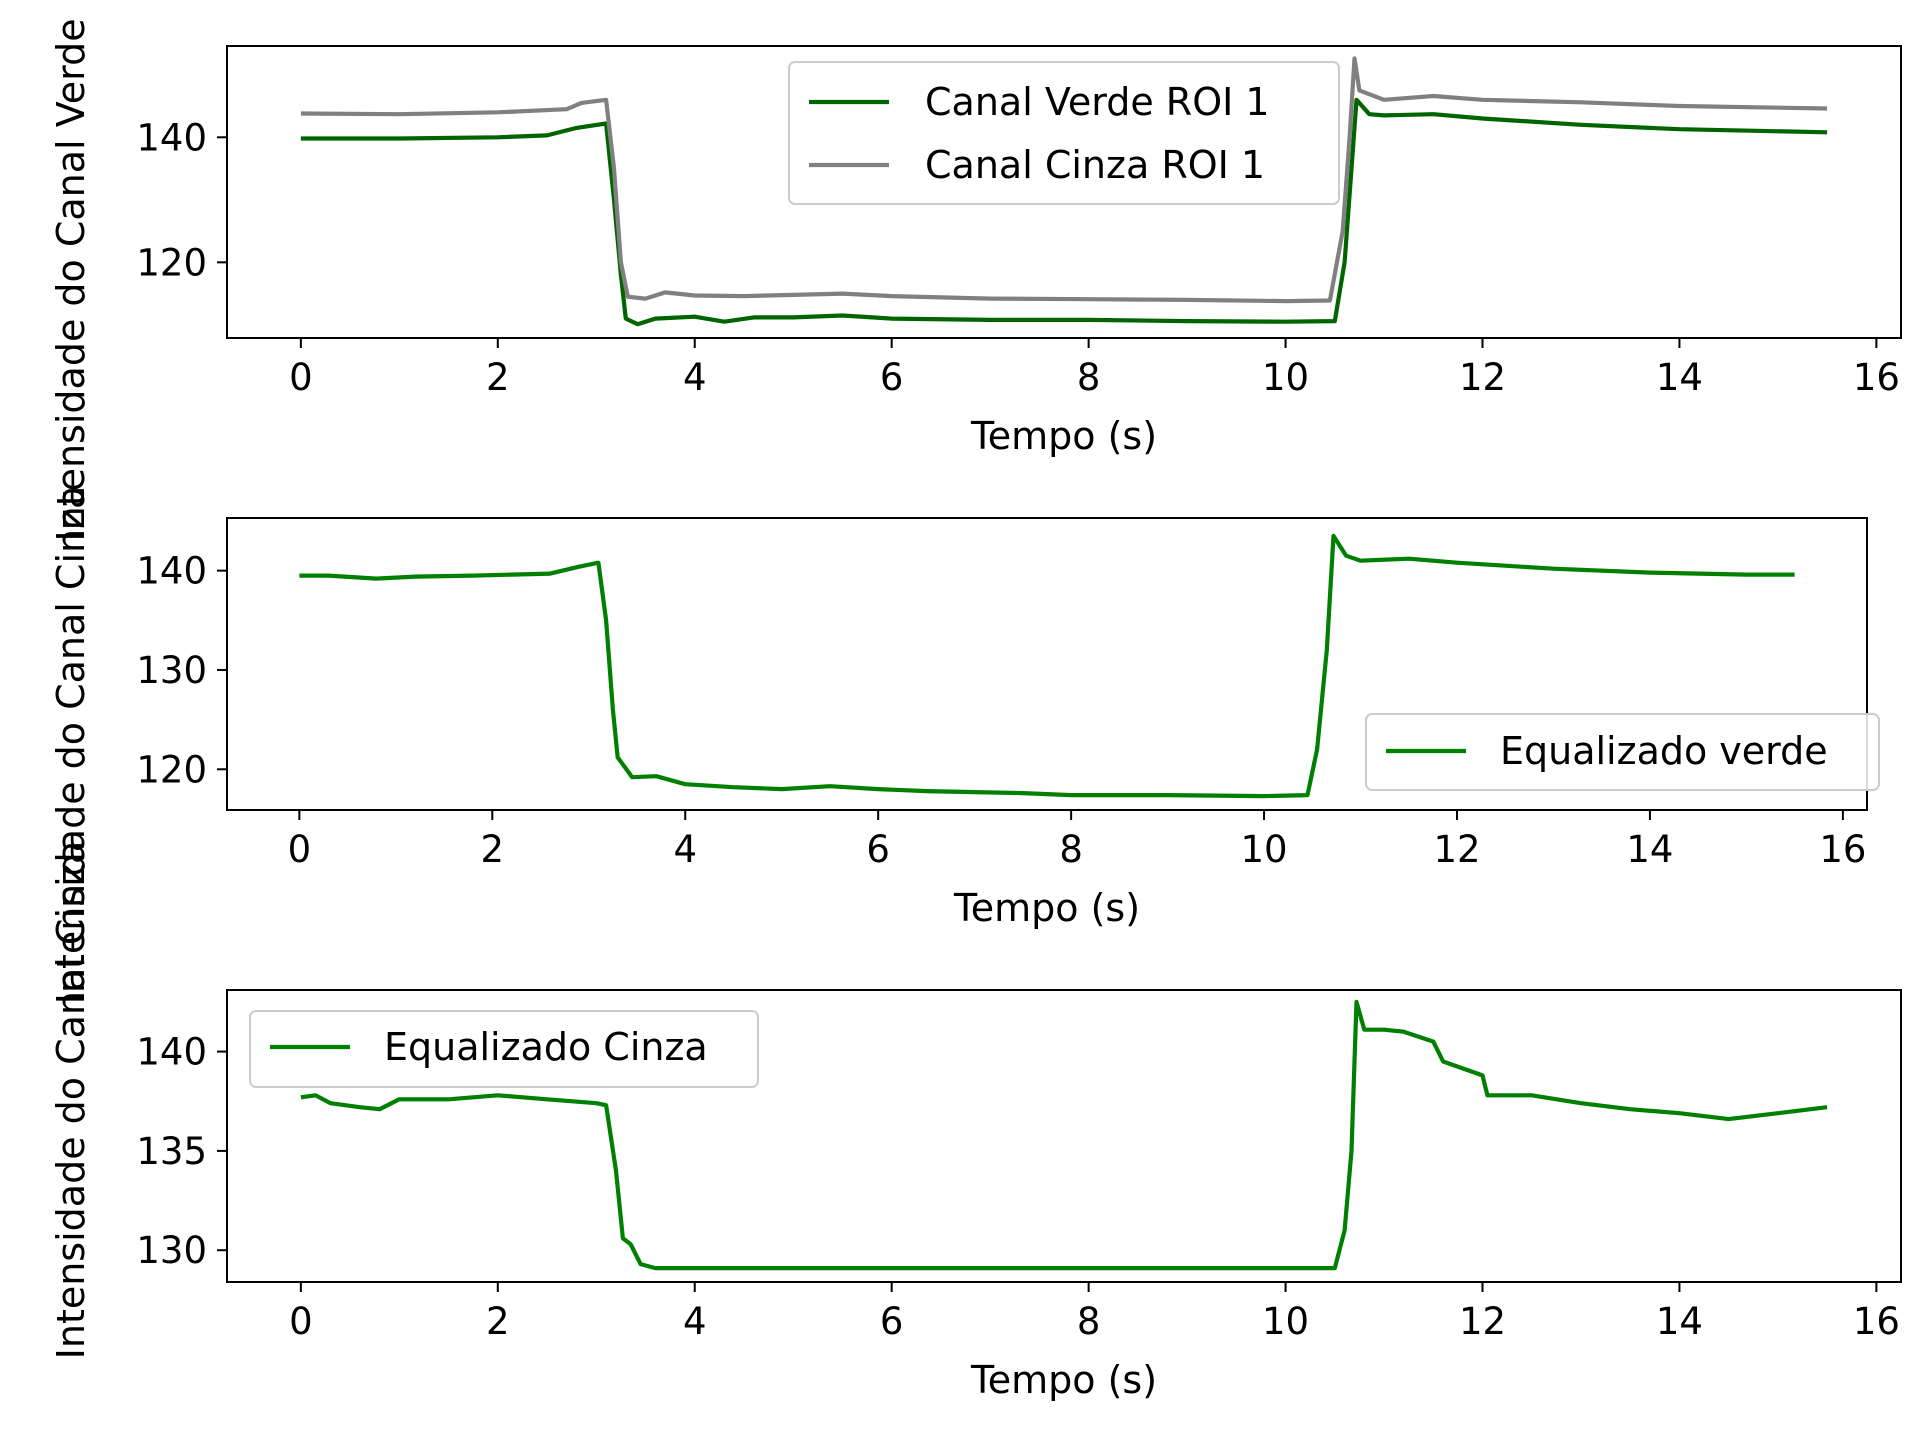 This screenshot has height=1440, width=1920. I want to click on legend-label: Equalizado Cinza, so click(546, 1047).